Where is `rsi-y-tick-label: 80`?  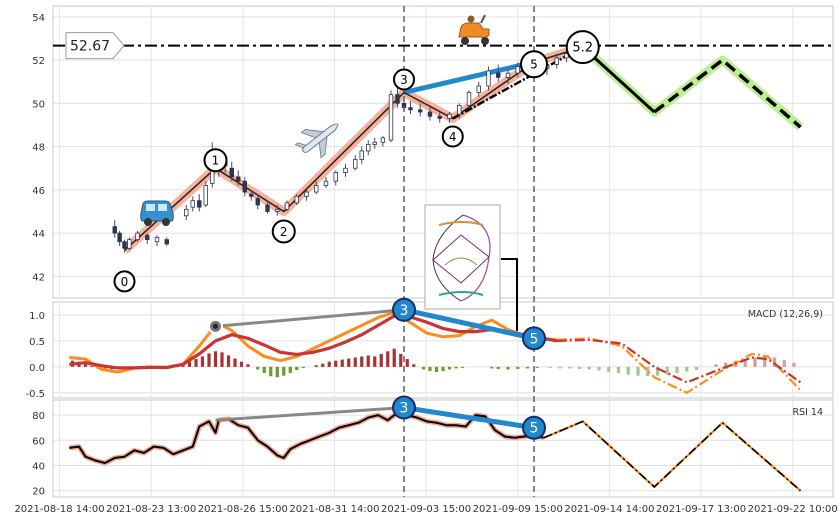 rsi-y-tick-label: 80 is located at coordinates (38, 416).